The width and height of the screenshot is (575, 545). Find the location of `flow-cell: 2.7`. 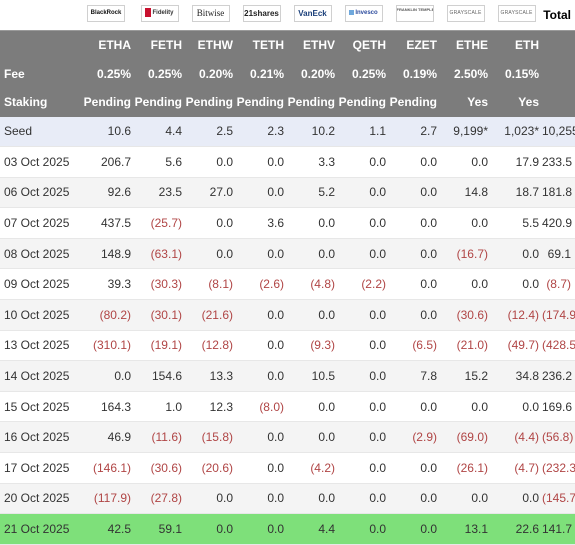

flow-cell: 2.7 is located at coordinates (414, 132).